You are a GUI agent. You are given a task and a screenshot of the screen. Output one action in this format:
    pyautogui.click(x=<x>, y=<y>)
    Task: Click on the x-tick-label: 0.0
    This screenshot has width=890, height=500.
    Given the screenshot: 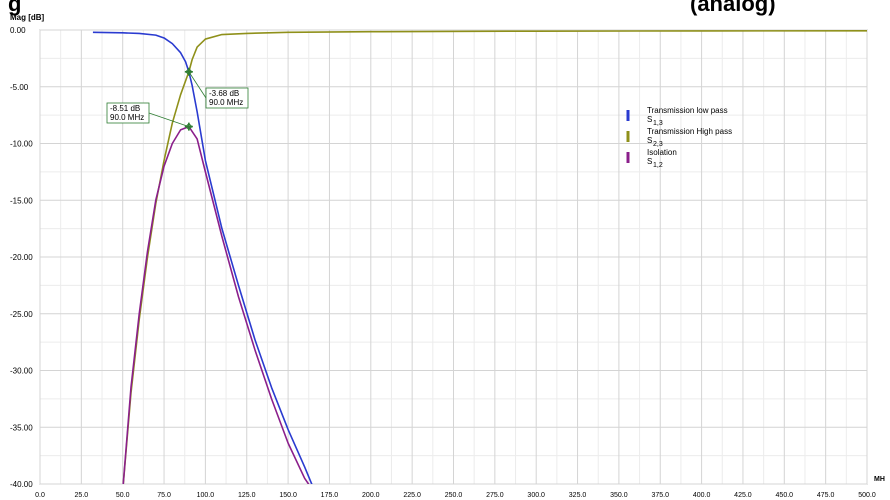 What is the action you would take?
    pyautogui.click(x=40, y=495)
    